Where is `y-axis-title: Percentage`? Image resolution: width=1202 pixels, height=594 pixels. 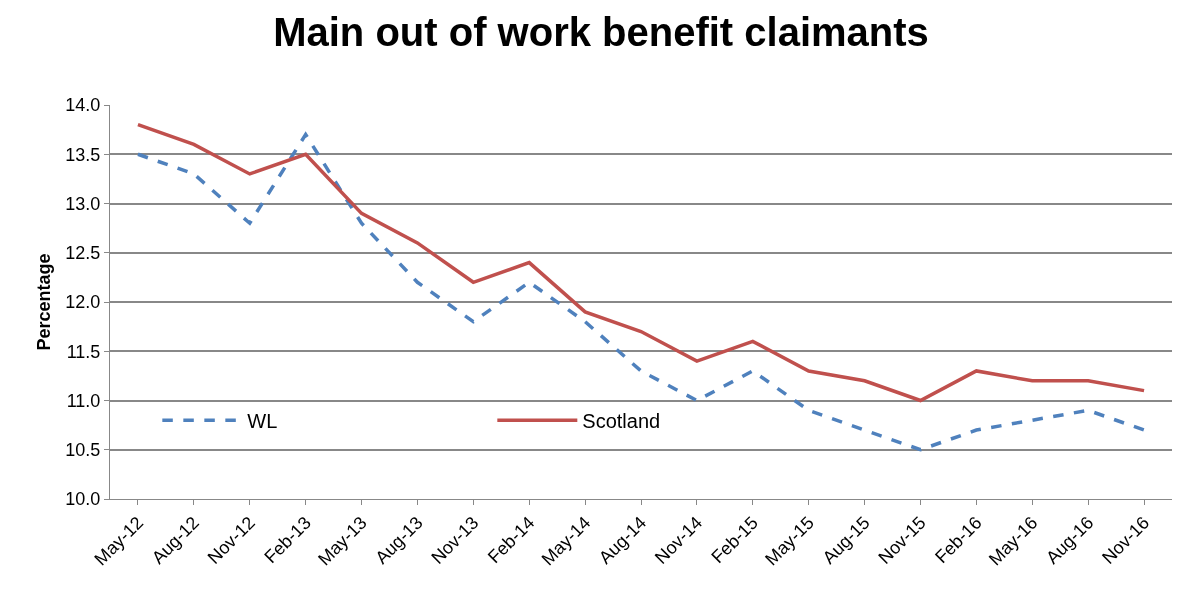
y-axis-title: Percentage is located at coordinates (43, 302).